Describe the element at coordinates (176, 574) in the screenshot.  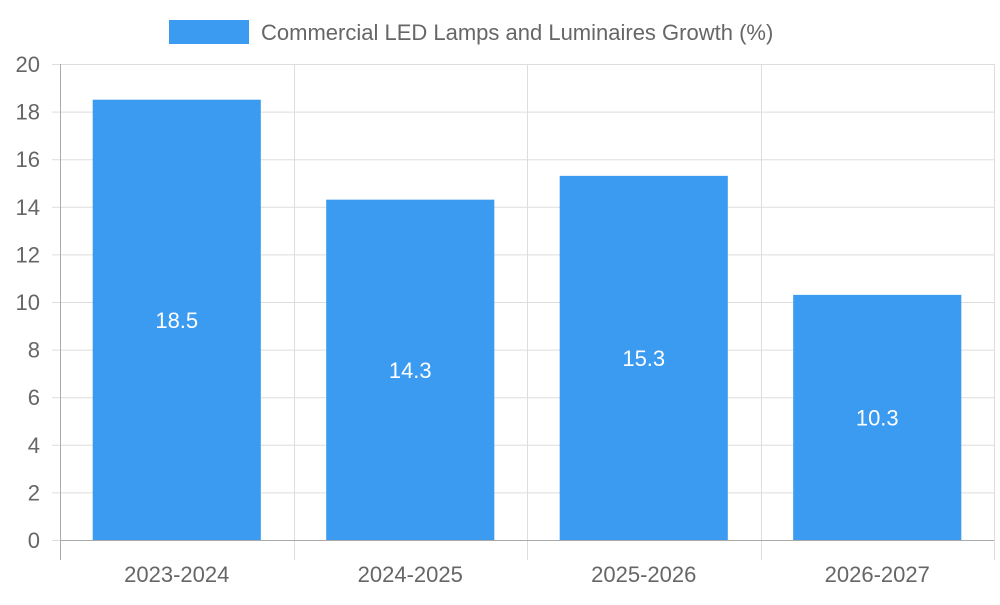
I see `x-tick-label: 2023-2024` at that location.